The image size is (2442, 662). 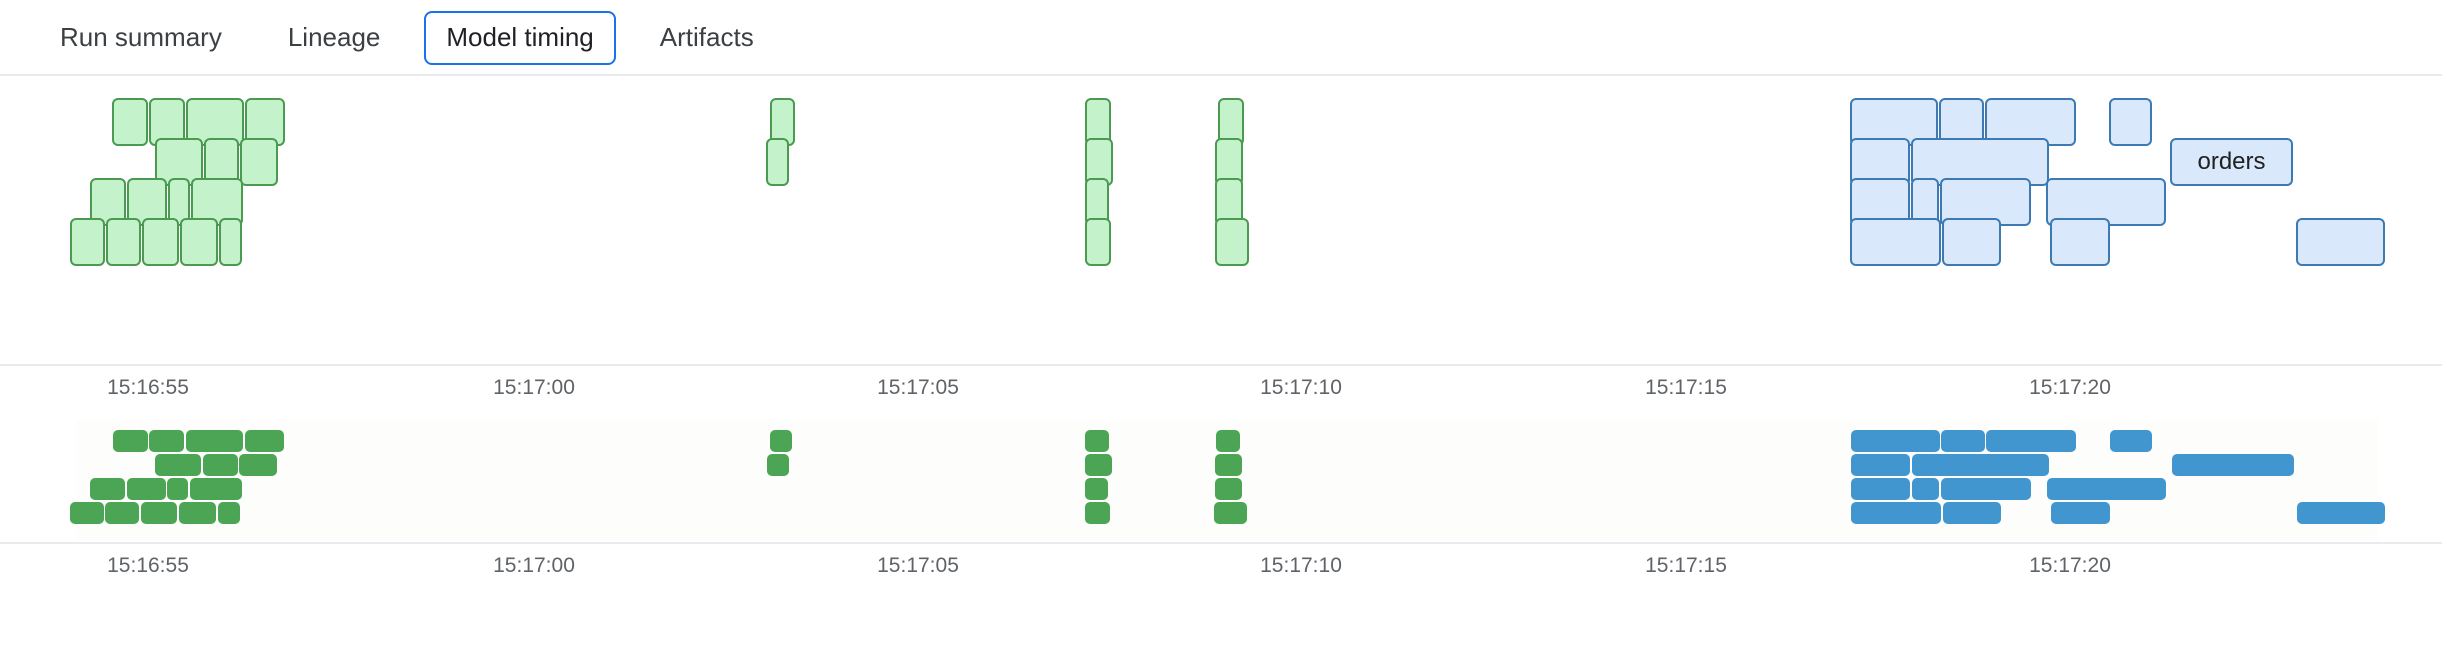 I want to click on axis-tick-label: 15:17:15, so click(x=1686, y=387).